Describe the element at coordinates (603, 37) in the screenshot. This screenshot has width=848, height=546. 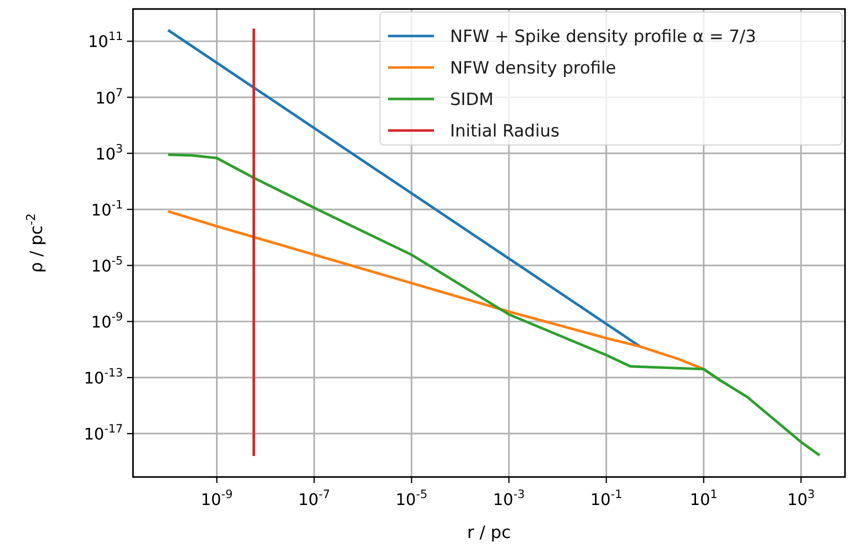
I see `legend-label: NFW + Spike density profile α = 7/3` at that location.